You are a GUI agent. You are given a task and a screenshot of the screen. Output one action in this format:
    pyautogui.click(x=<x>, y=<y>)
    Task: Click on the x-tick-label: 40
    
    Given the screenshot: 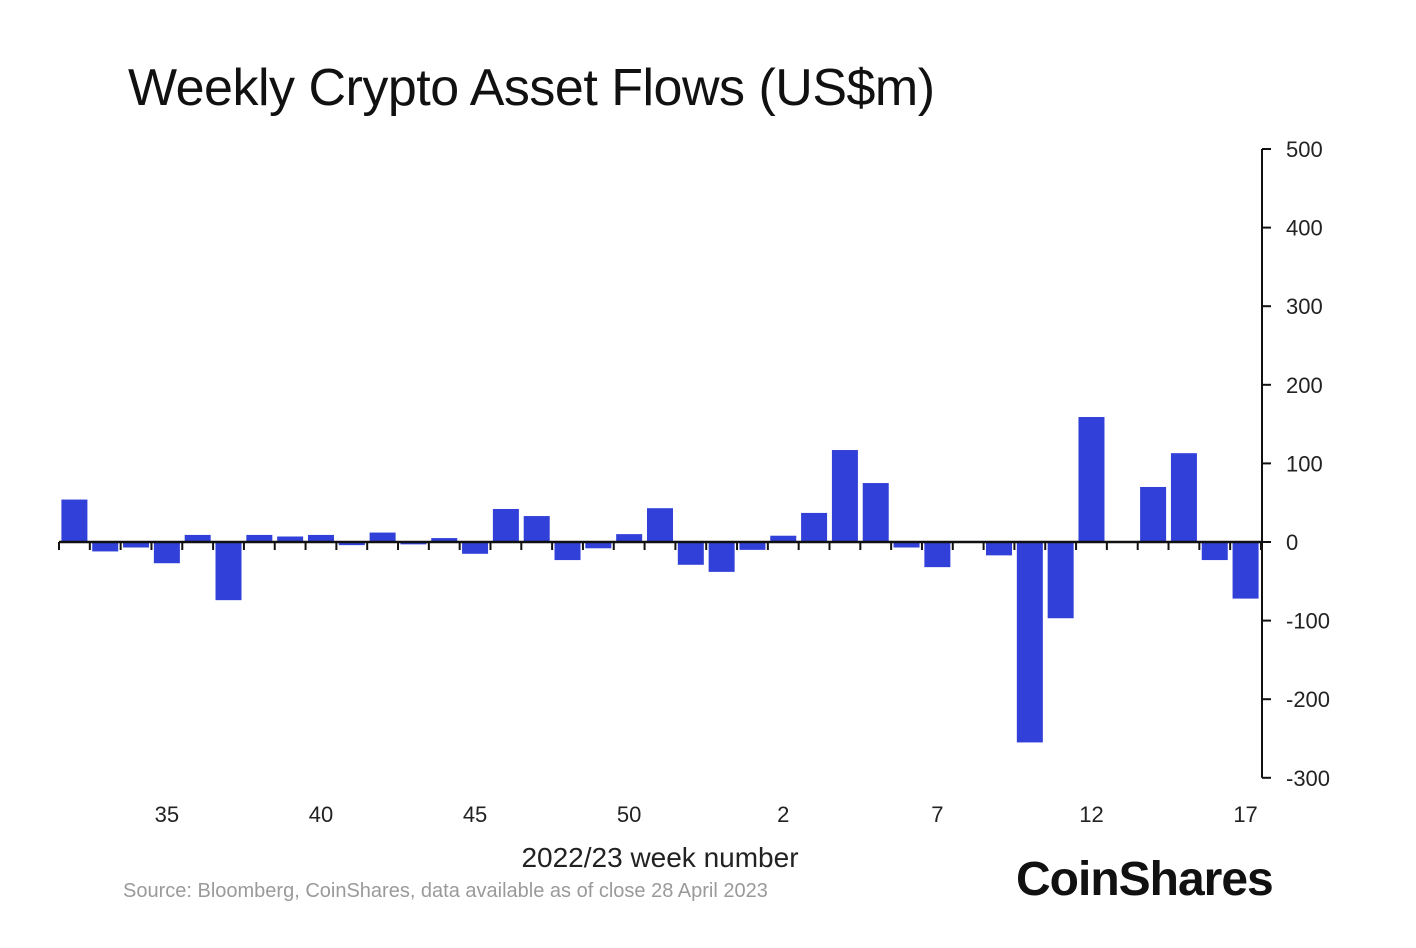 What is the action you would take?
    pyautogui.click(x=321, y=814)
    